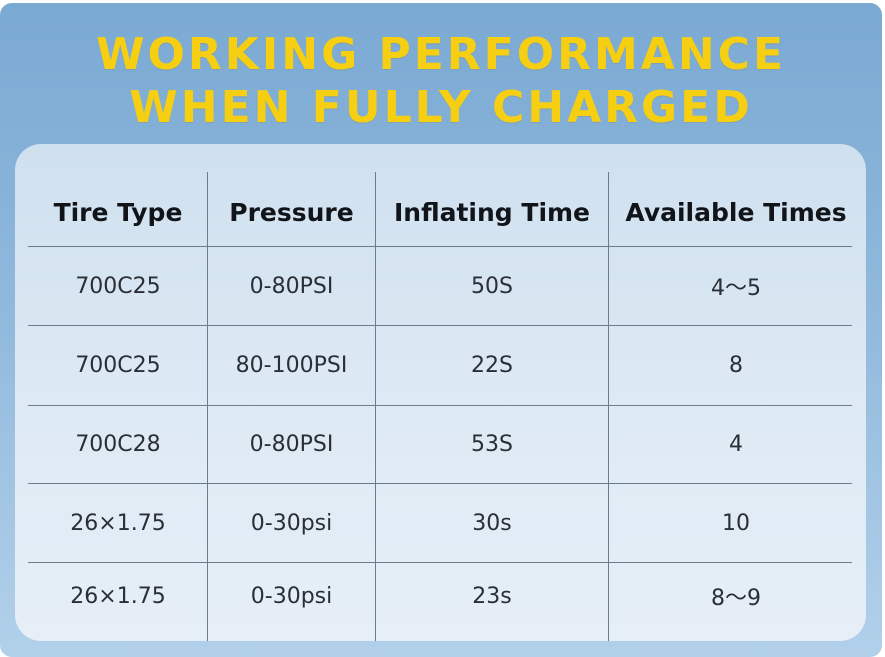 The image size is (885, 657). Describe the element at coordinates (441, 107) in the screenshot. I see `title-line-2: WHEN FULLY CHARGED` at that location.